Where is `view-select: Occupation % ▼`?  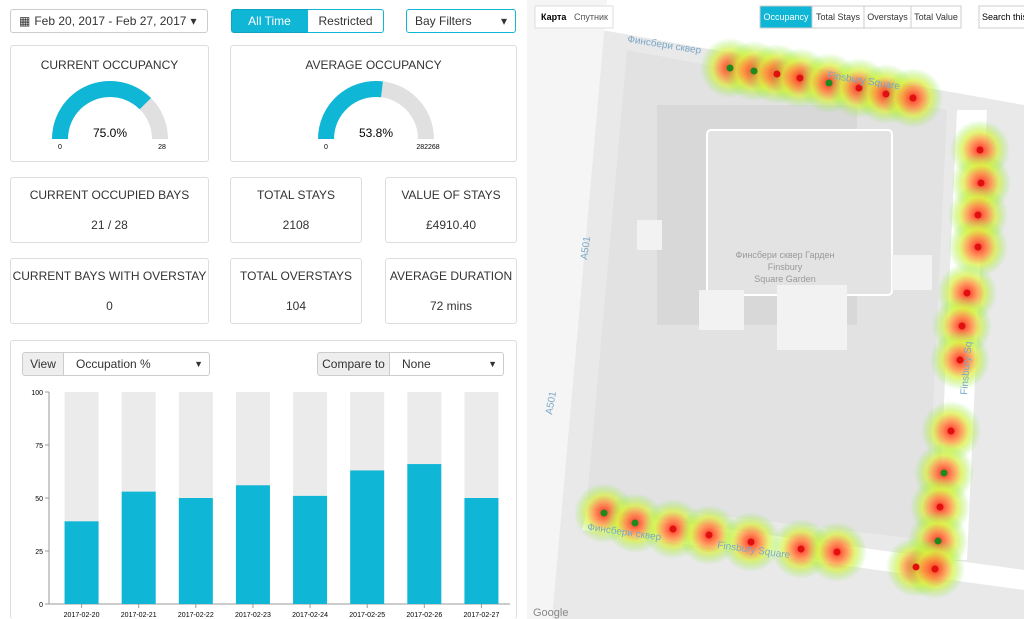 view-select: Occupation % ▼ is located at coordinates (136, 364).